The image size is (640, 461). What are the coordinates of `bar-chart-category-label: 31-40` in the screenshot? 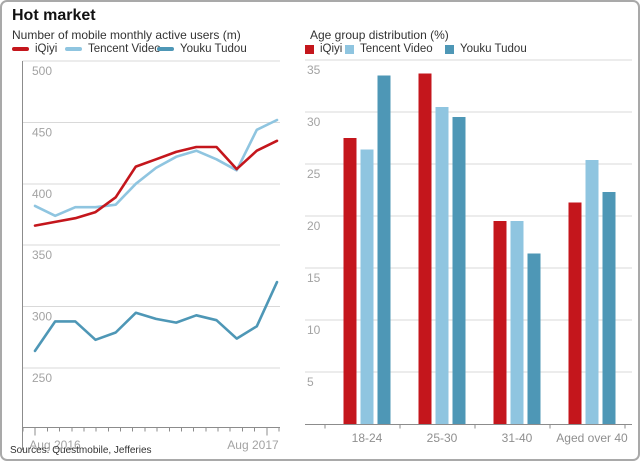 It's located at (517, 438).